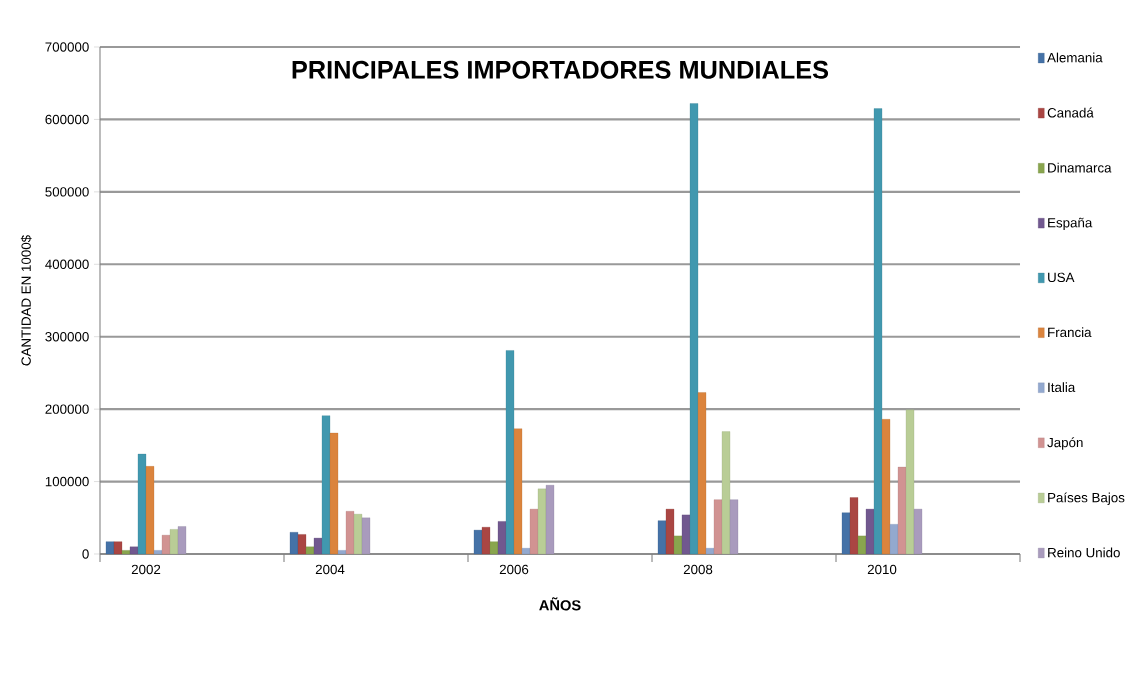  What do you see at coordinates (1070, 112) in the screenshot?
I see `legend-label: Canadá` at bounding box center [1070, 112].